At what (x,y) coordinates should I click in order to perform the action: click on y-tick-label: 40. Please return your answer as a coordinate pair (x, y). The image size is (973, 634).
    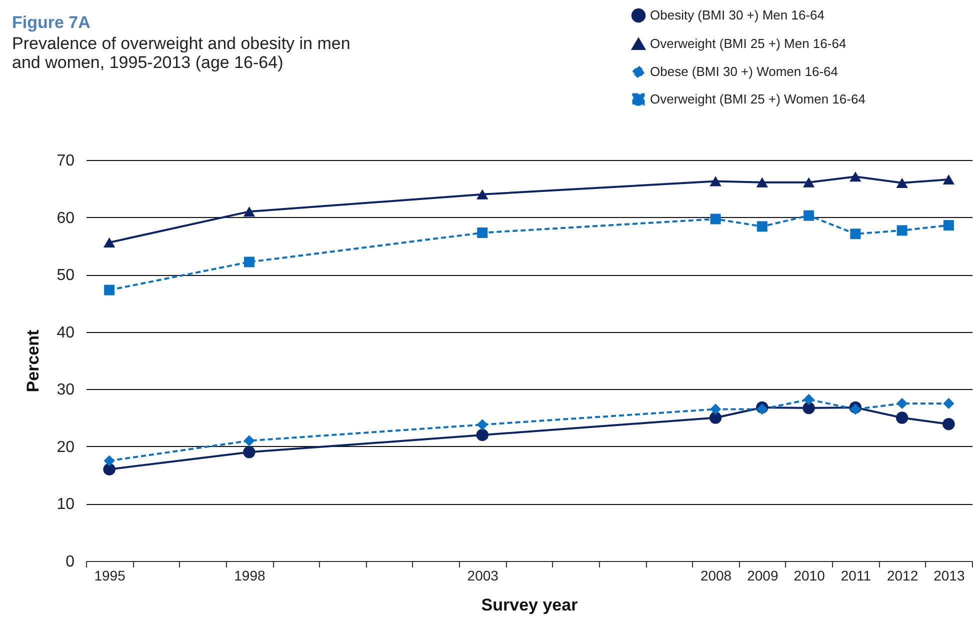
    Looking at the image, I should click on (65, 333).